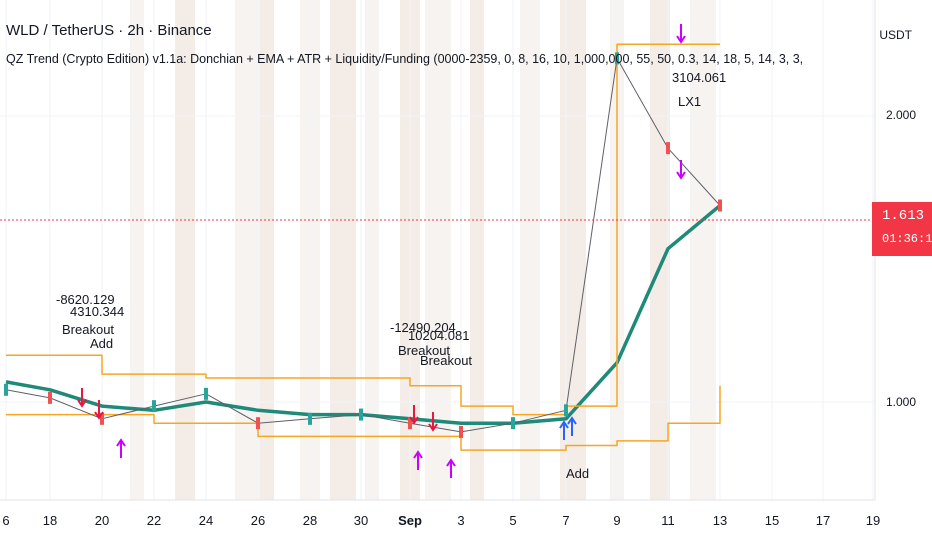 This screenshot has height=550, width=932. What do you see at coordinates (50, 520) in the screenshot?
I see `x-tick-label: 18` at bounding box center [50, 520].